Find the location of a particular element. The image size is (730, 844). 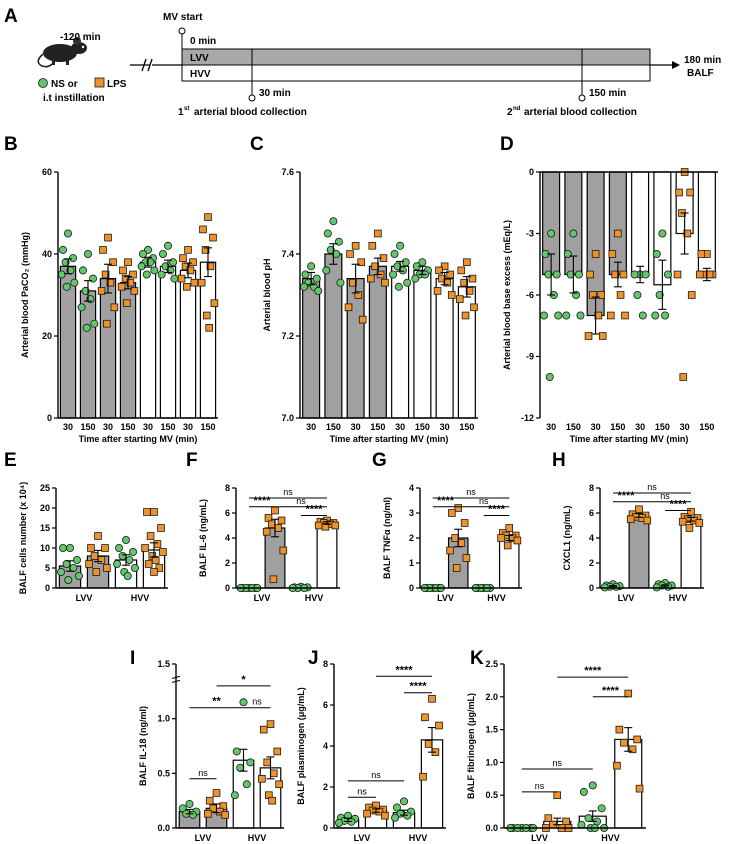

hvv-label: HVV is located at coordinates (200, 74).